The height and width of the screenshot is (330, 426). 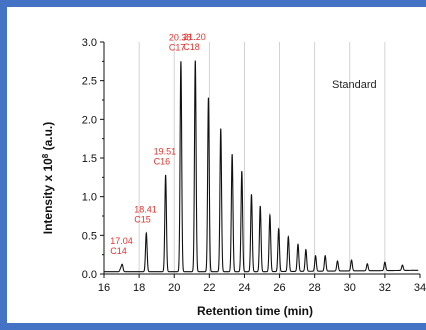 I want to click on peak-name-label: C18, so click(x=191, y=47).